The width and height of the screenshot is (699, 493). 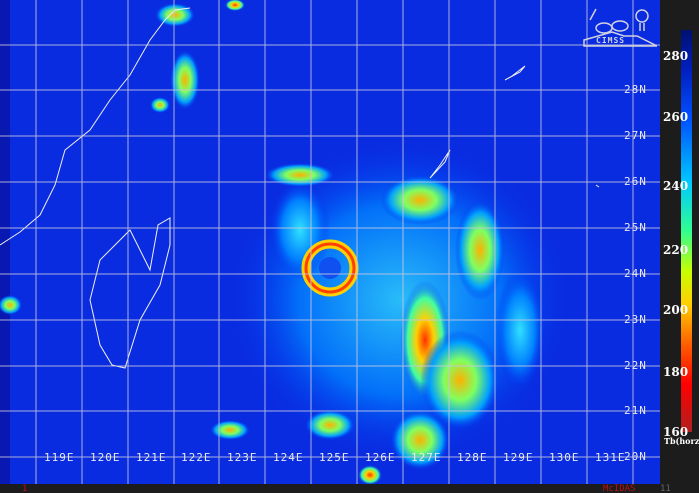 What do you see at coordinates (25, 488) in the screenshot?
I see `frame-number: 1` at bounding box center [25, 488].